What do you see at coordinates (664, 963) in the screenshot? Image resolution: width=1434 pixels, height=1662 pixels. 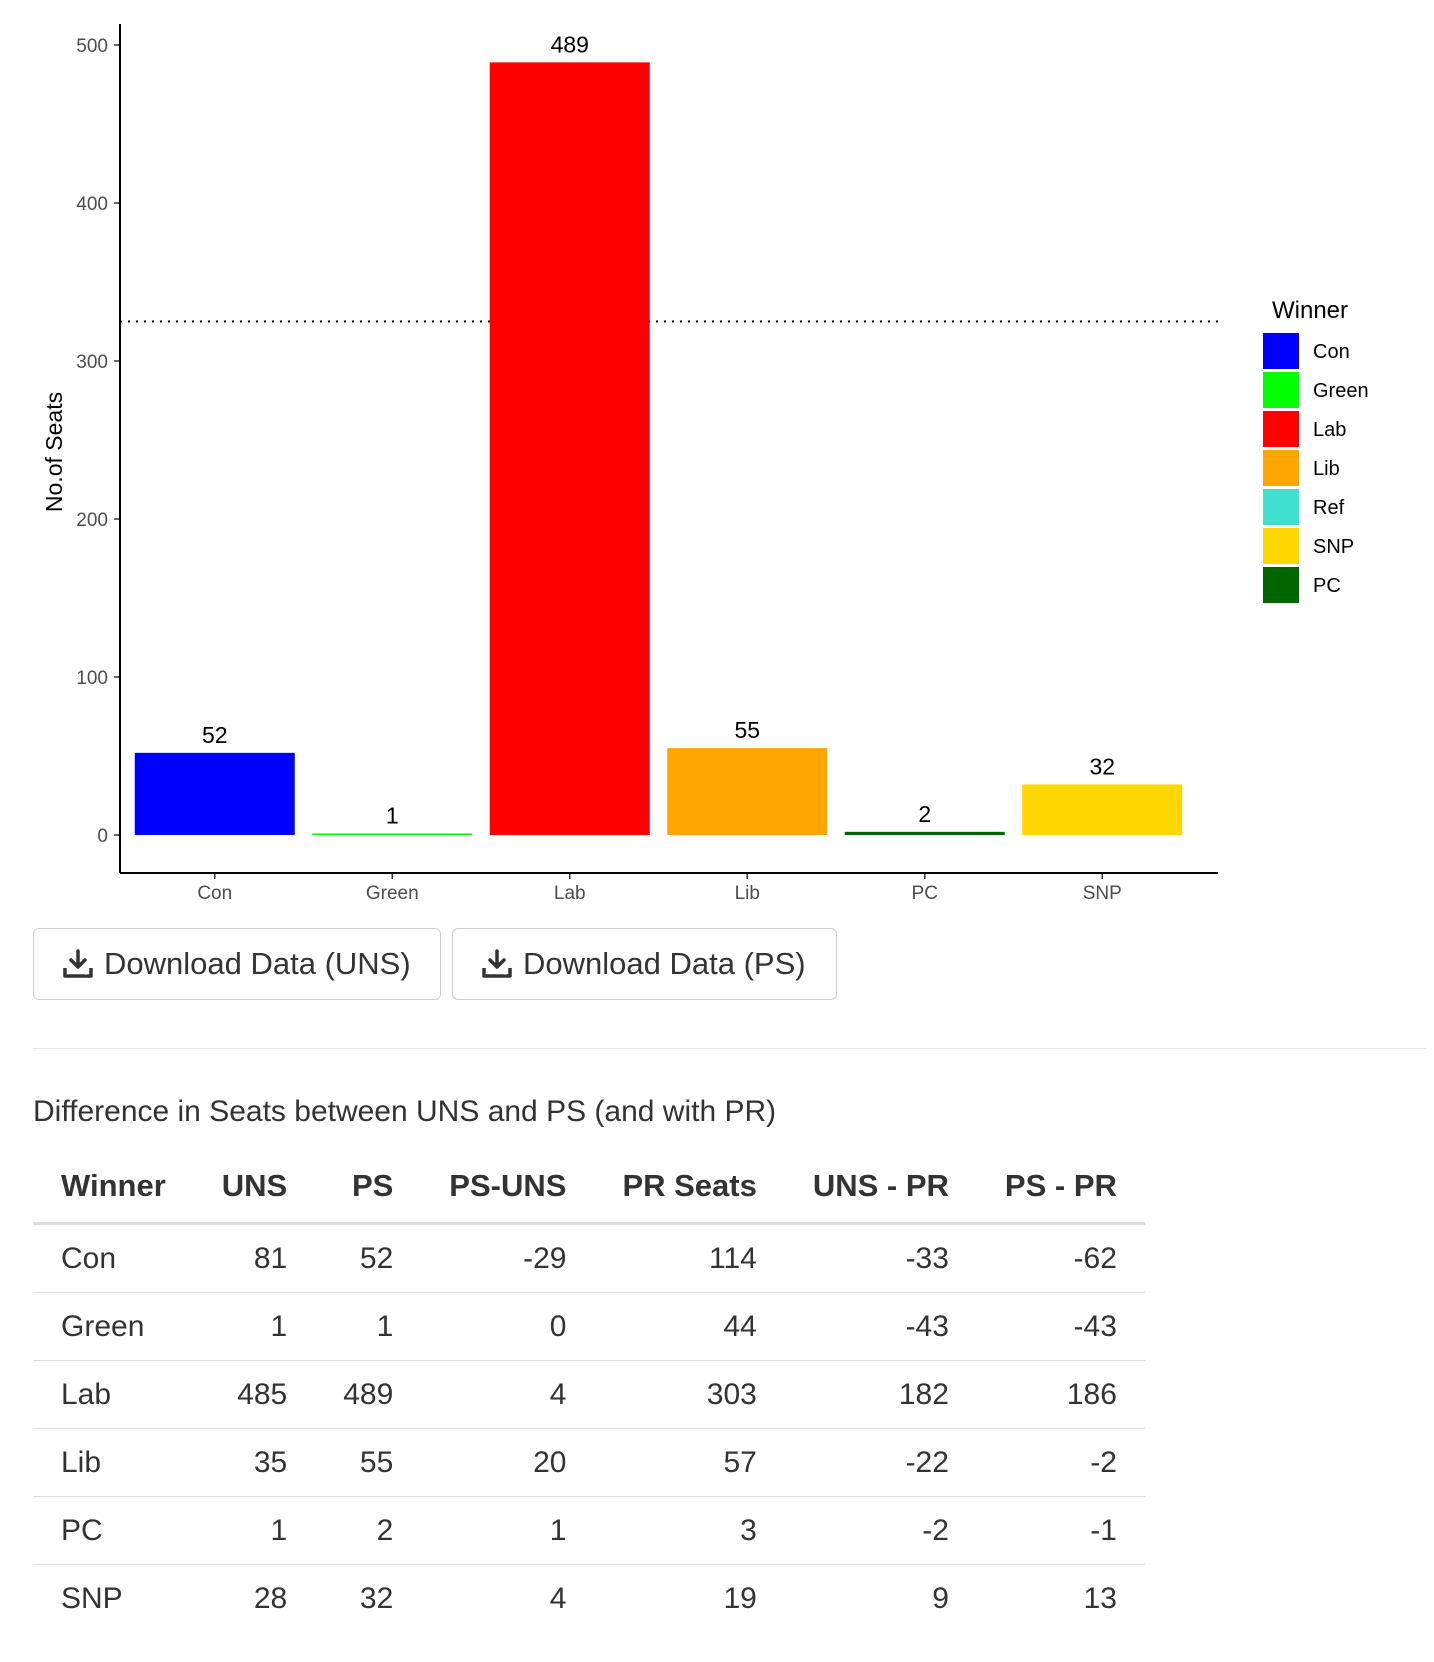 I see `download-ps-label: Download Data (PS)` at bounding box center [664, 963].